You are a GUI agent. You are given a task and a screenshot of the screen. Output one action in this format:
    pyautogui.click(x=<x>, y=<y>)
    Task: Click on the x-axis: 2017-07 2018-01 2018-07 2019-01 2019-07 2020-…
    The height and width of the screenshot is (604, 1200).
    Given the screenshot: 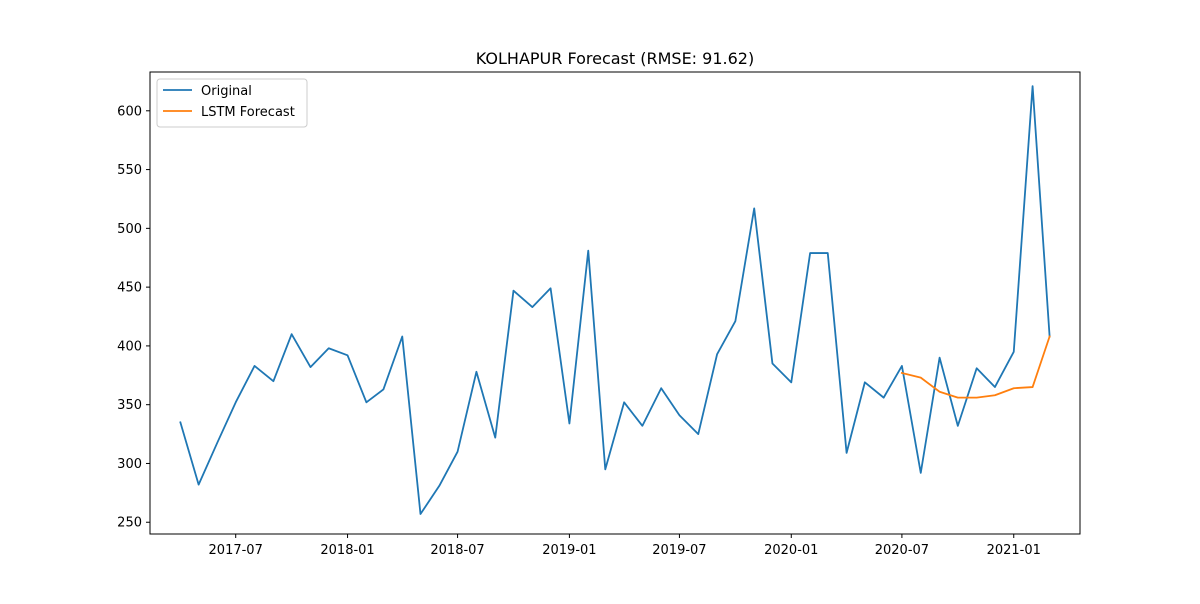 What is the action you would take?
    pyautogui.click(x=625, y=546)
    